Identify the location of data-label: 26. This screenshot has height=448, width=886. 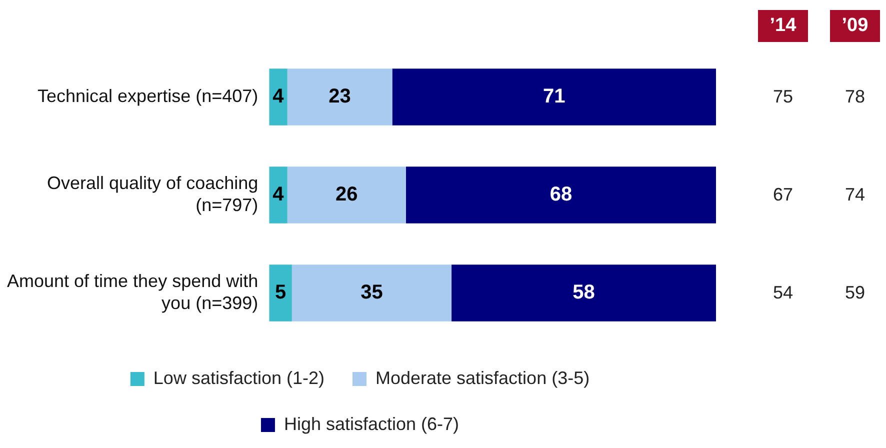
(347, 195).